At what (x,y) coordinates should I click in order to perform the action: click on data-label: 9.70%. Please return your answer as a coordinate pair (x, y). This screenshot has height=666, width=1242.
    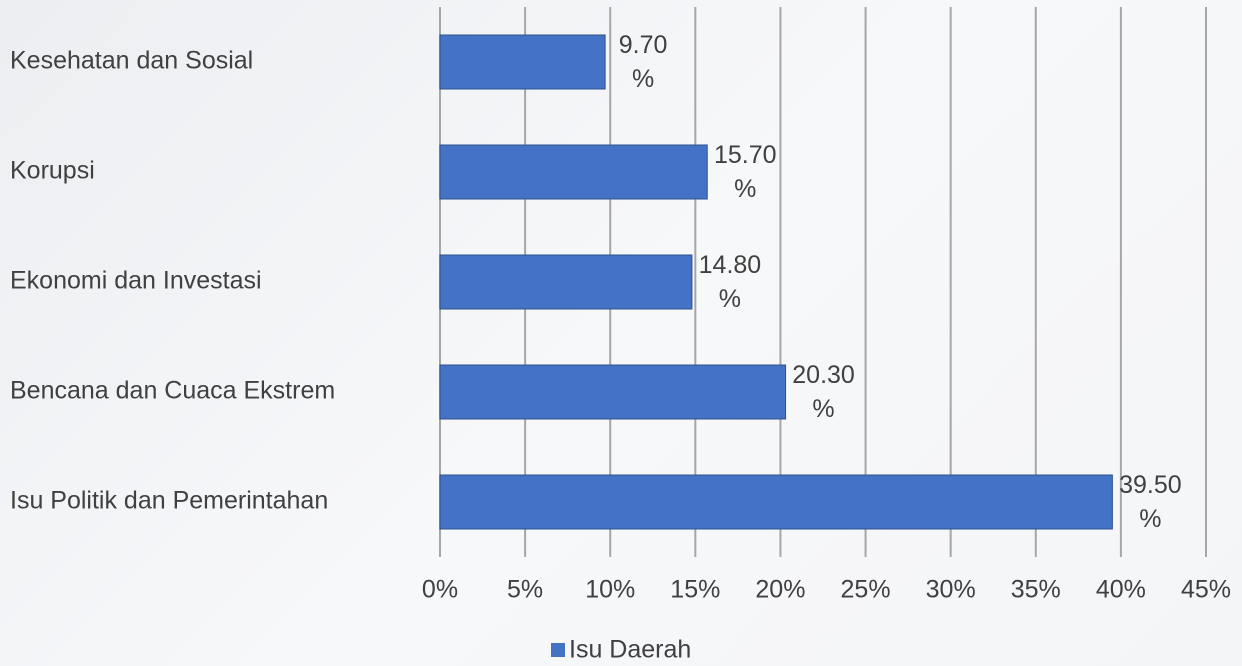
    Looking at the image, I should click on (643, 62).